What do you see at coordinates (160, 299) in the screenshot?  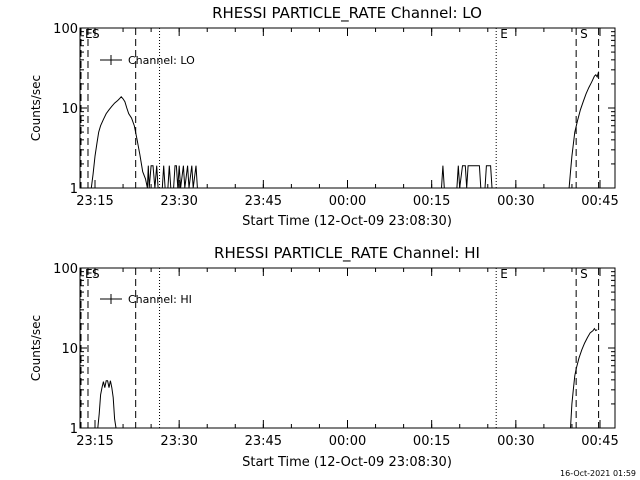 I see `legend-label: Channel: HI` at bounding box center [160, 299].